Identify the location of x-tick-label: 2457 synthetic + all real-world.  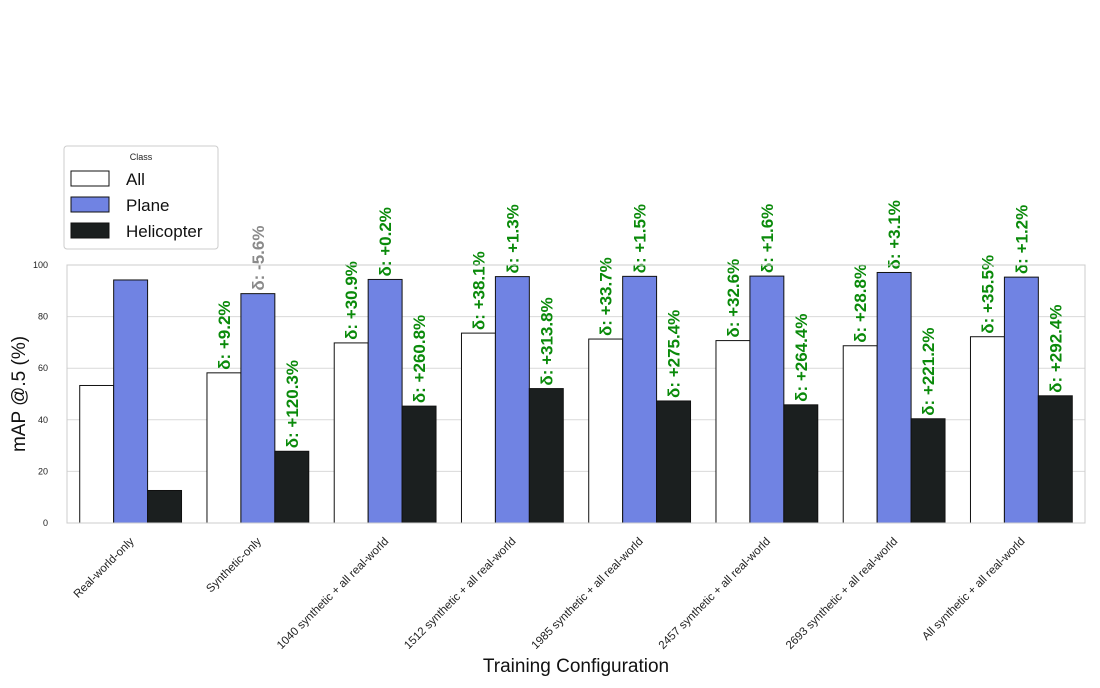
(715, 594).